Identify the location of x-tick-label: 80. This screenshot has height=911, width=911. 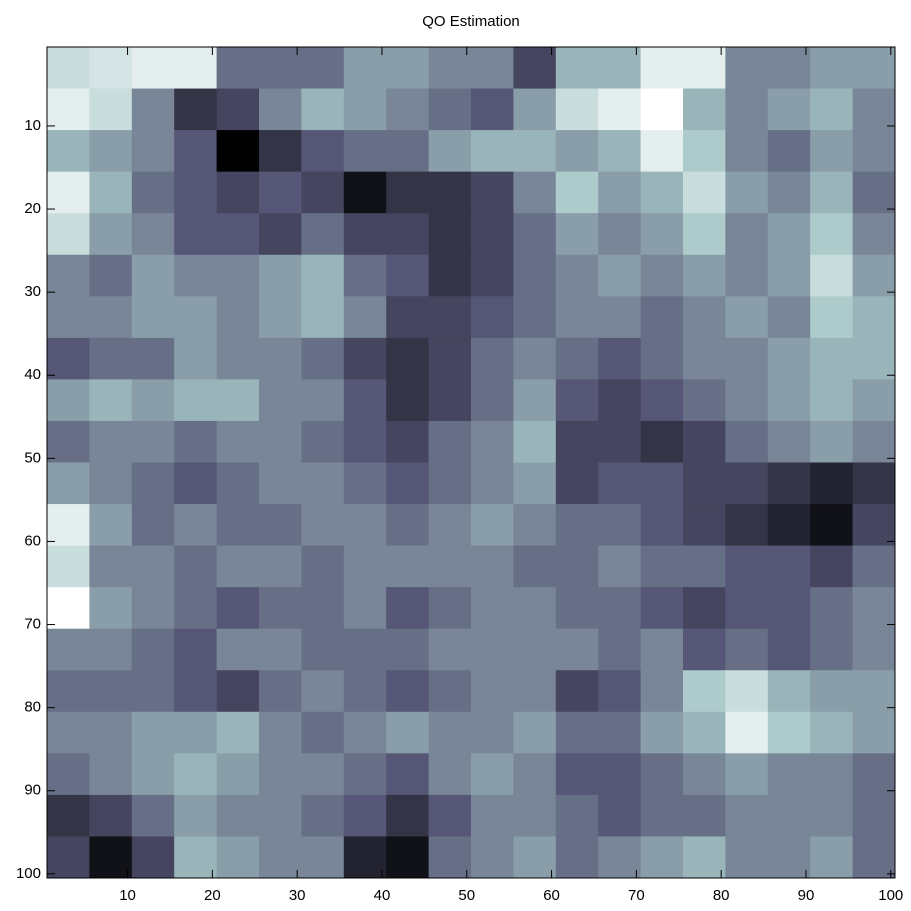
(721, 895).